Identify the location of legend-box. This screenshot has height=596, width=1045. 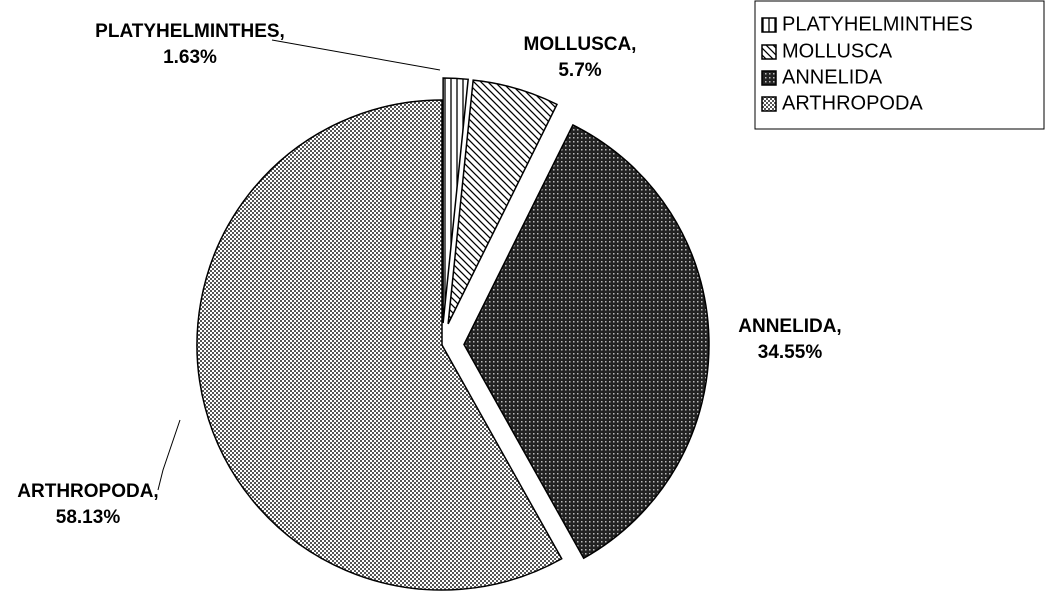
(899, 65).